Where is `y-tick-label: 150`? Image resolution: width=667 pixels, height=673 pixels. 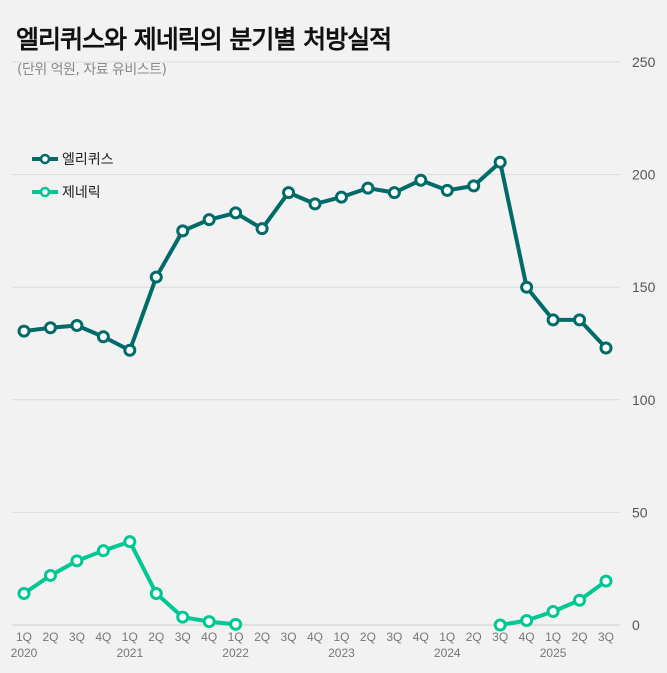
y-tick-label: 150 is located at coordinates (644, 287).